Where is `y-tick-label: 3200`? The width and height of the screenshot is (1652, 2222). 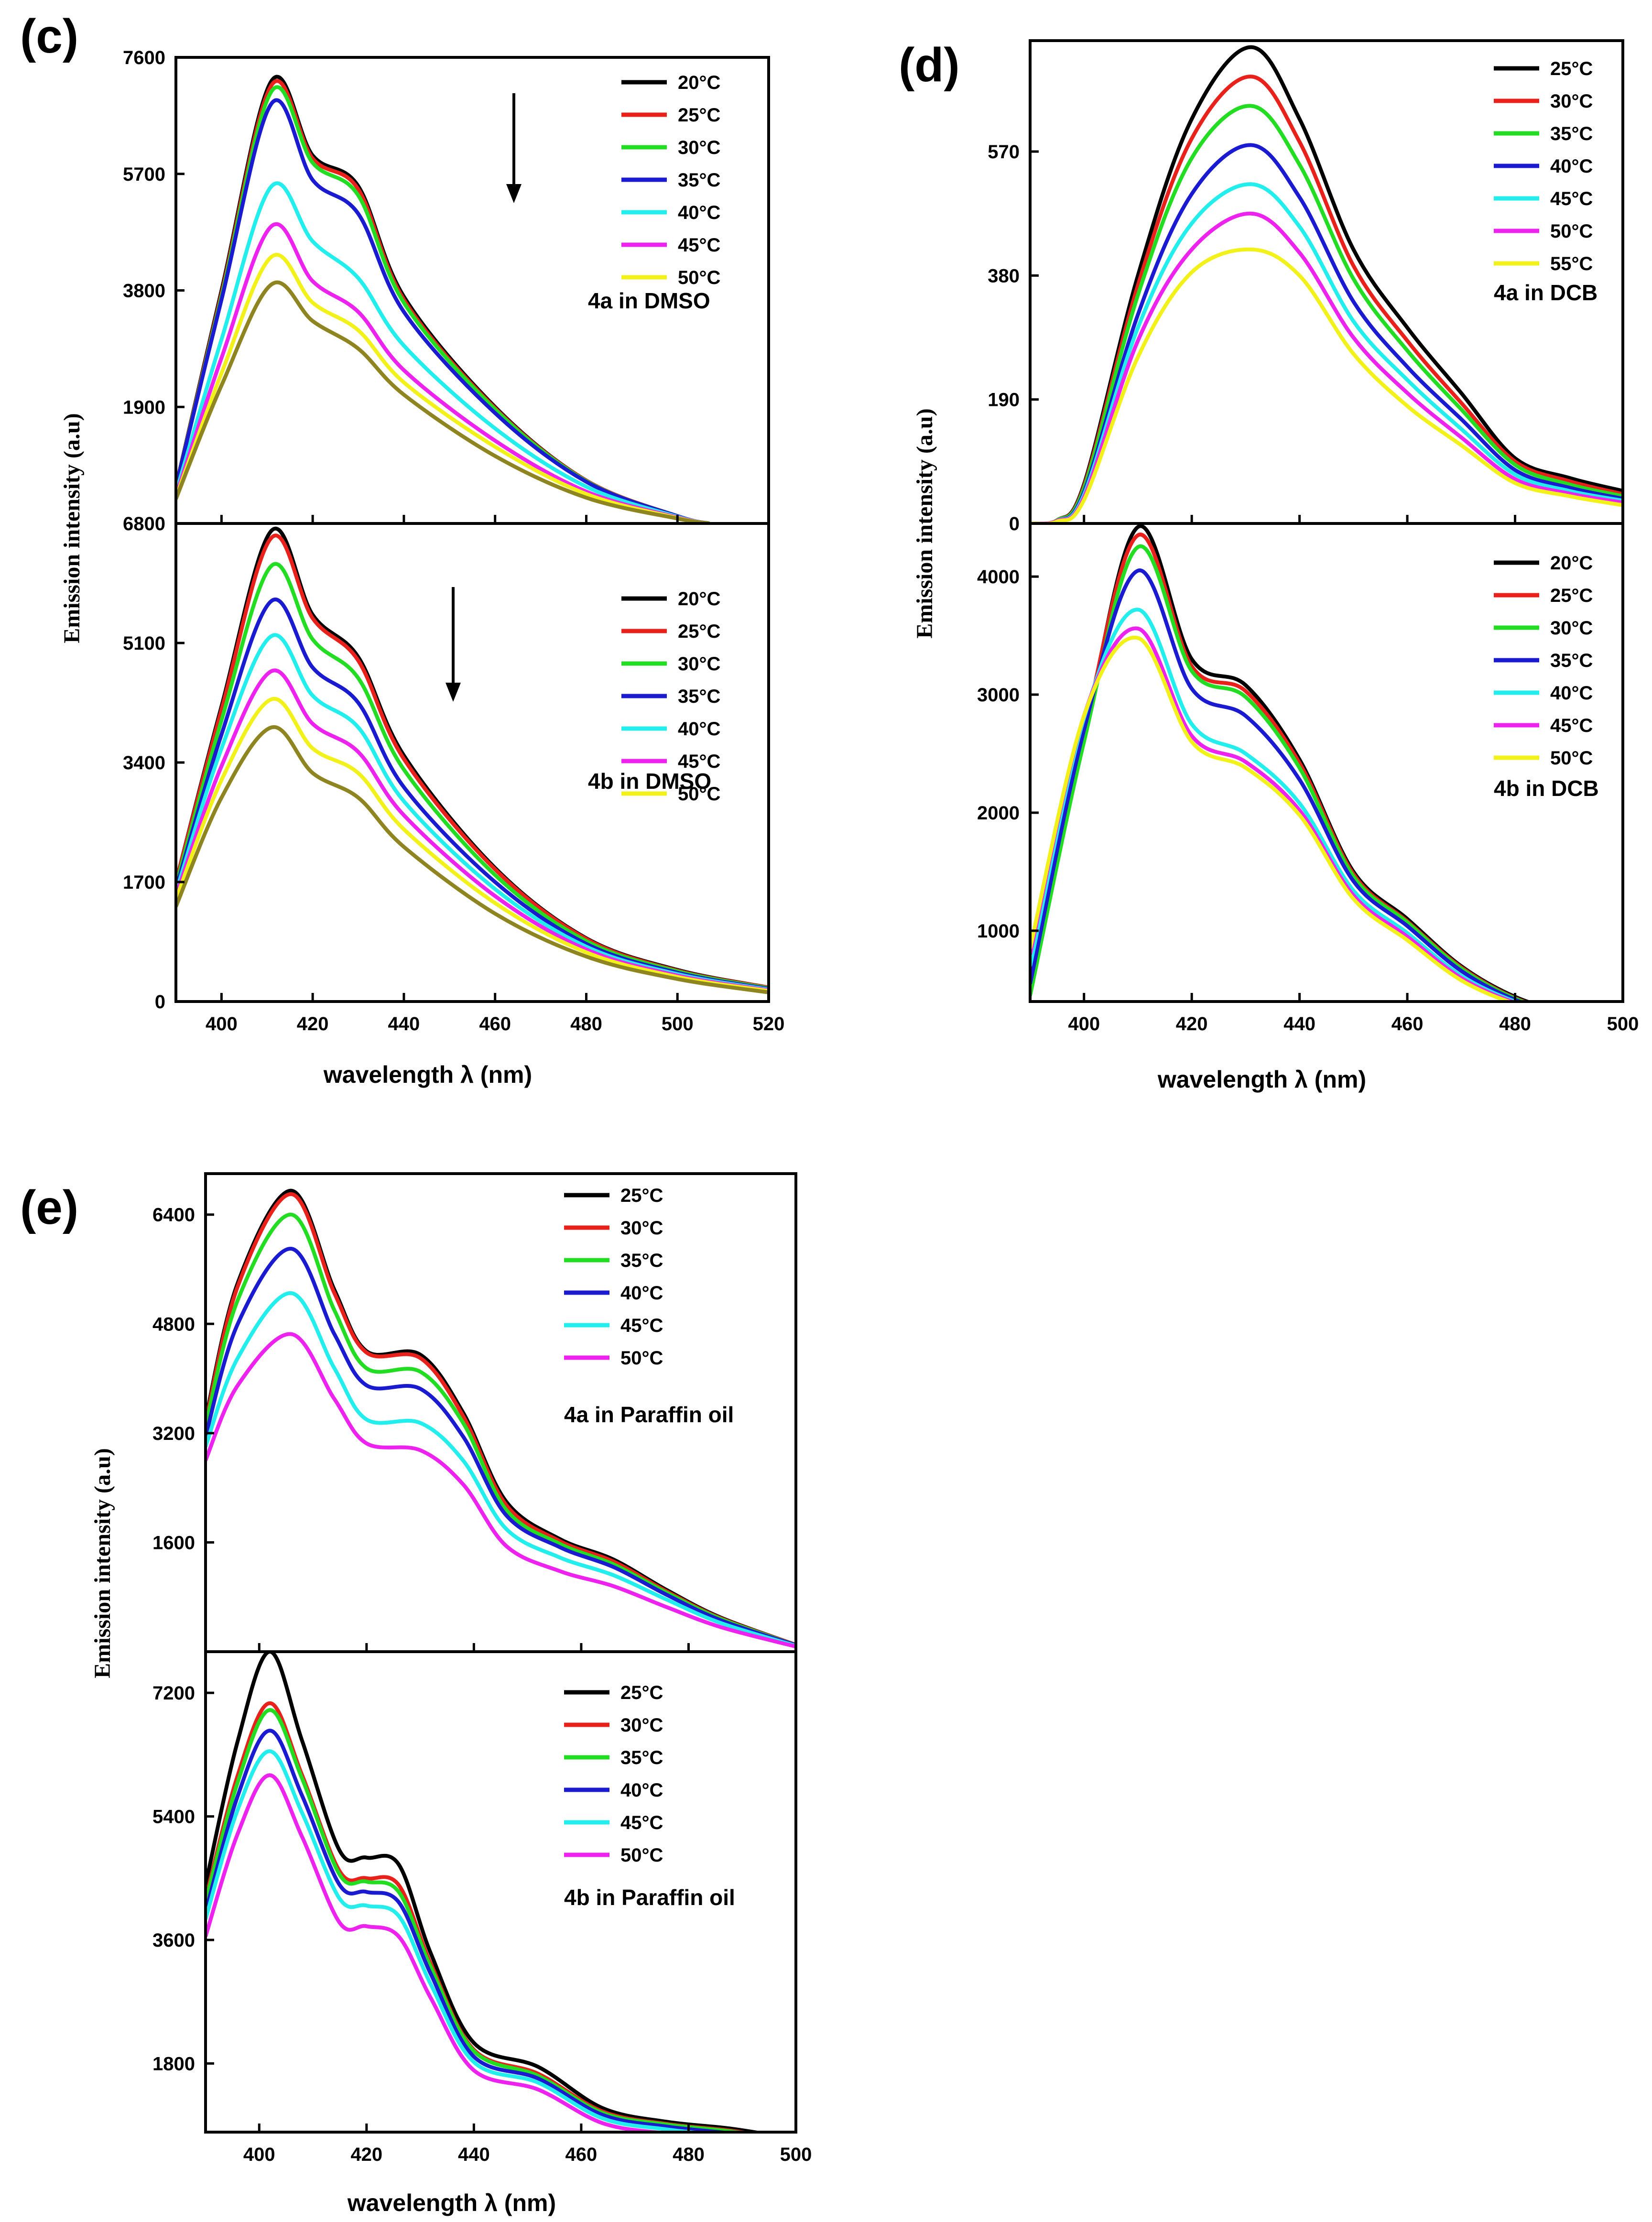
y-tick-label: 3200 is located at coordinates (173, 1433).